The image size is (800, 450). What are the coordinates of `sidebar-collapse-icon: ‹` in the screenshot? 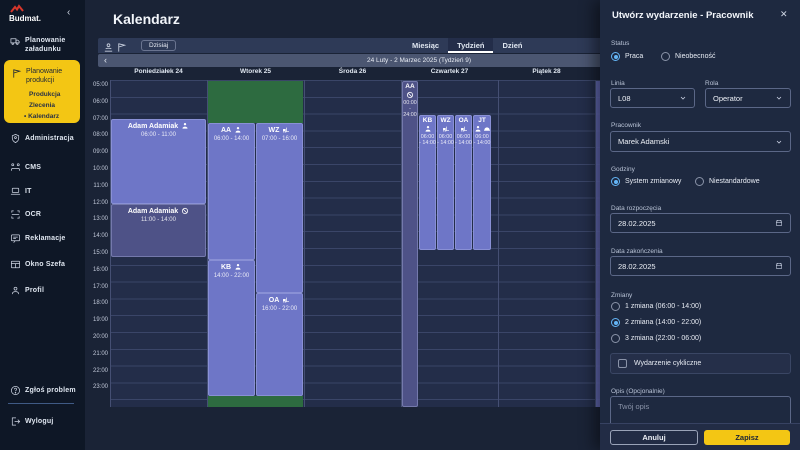 It's located at (69, 12).